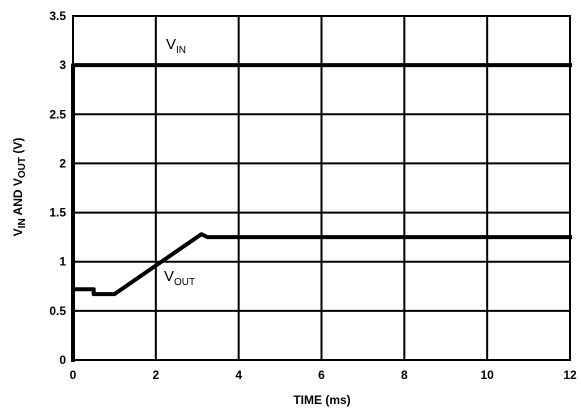 The height and width of the screenshot is (410, 581). Describe the element at coordinates (181, 50) in the screenshot. I see `vin-annotation-sub: IN` at that location.